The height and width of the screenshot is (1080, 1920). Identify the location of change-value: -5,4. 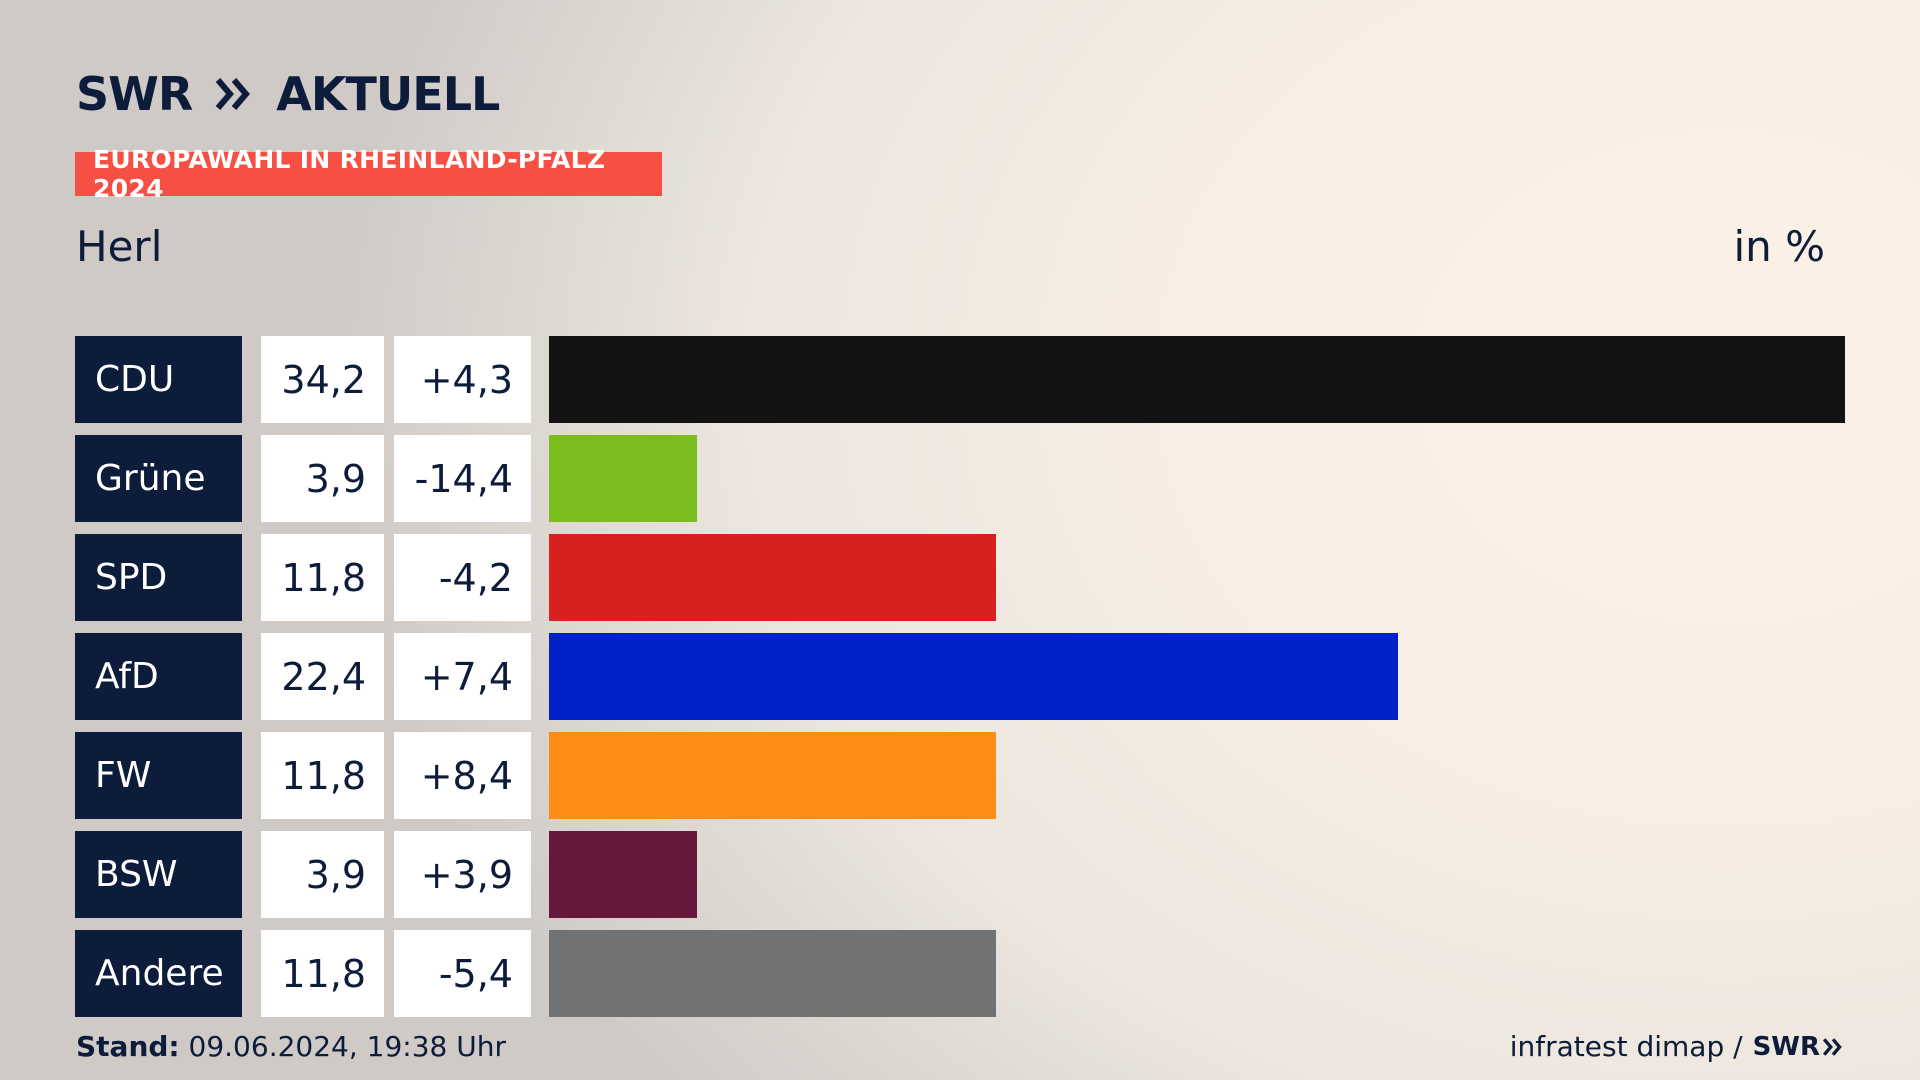
(462, 973).